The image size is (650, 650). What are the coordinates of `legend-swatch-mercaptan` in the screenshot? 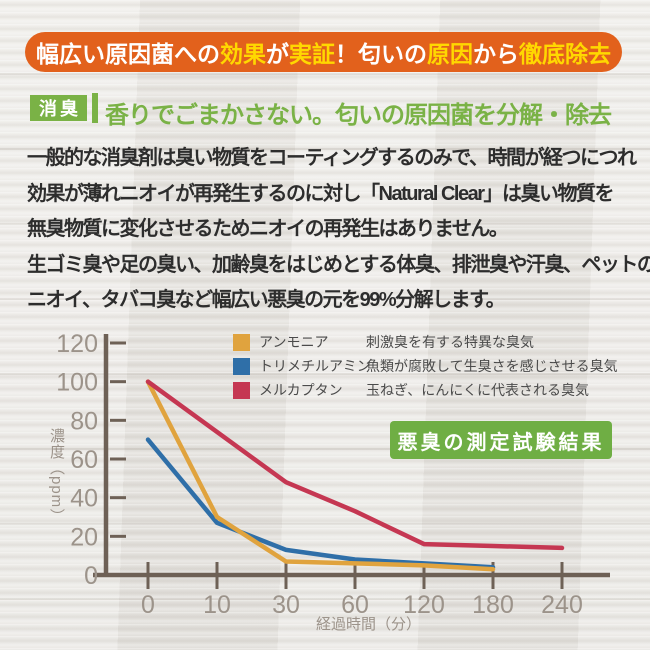 It's located at (241, 390).